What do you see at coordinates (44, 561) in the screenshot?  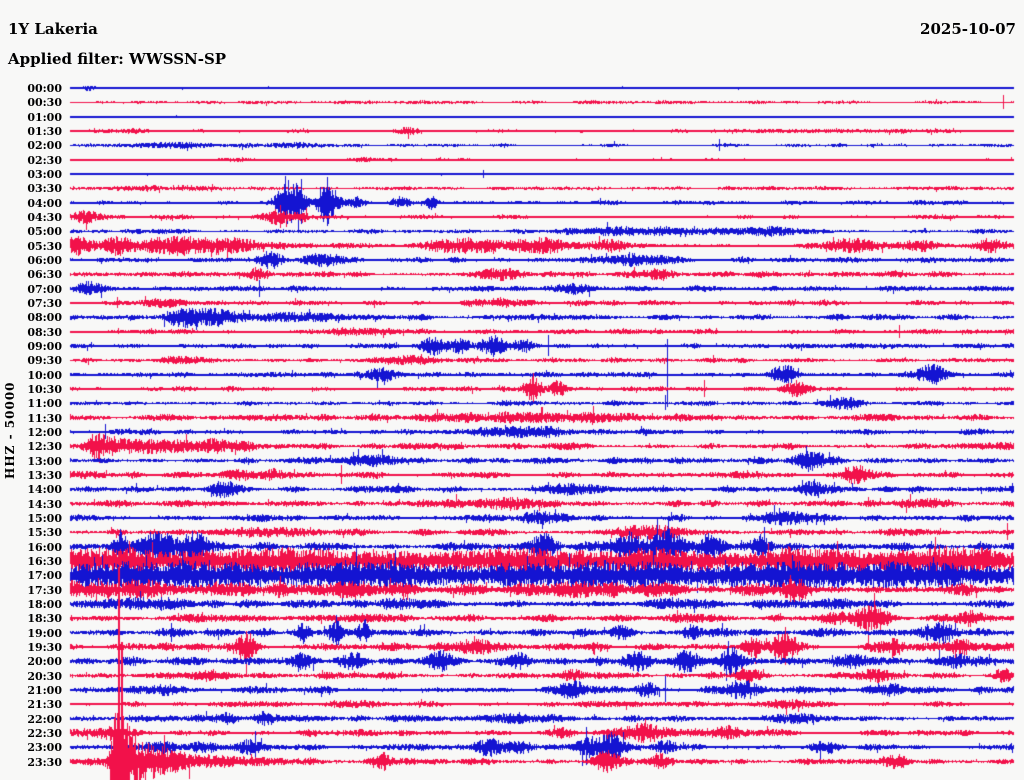 I see `time-label: 16:30` at bounding box center [44, 561].